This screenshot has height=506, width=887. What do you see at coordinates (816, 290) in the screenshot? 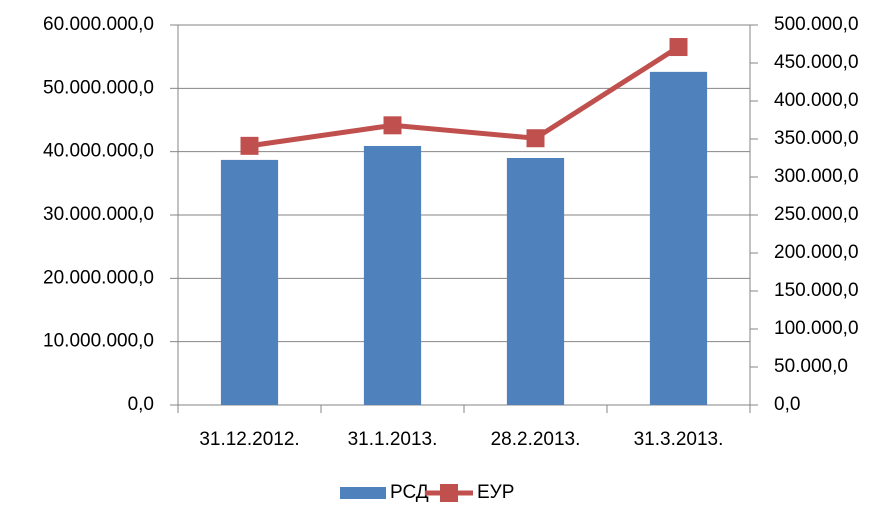
I see `y2-tick-label: 150.000,0` at bounding box center [816, 290].